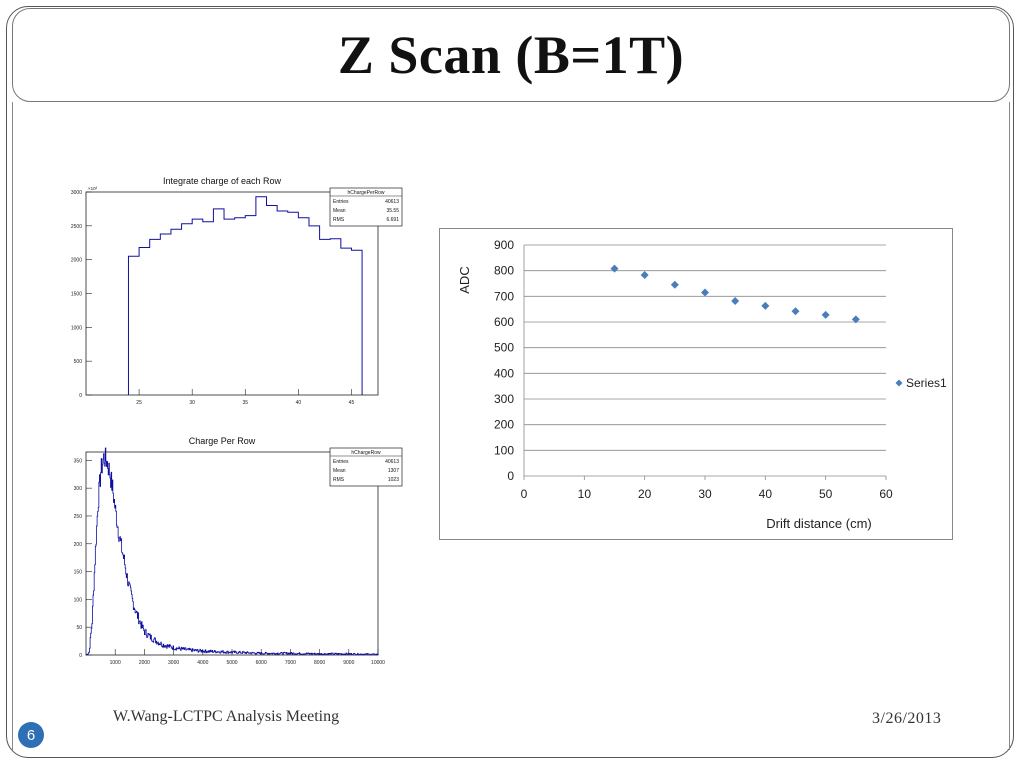 Image resolution: width=1024 pixels, height=768 pixels. What do you see at coordinates (78, 461) in the screenshot?
I see `y-tick-label: 350` at bounding box center [78, 461].